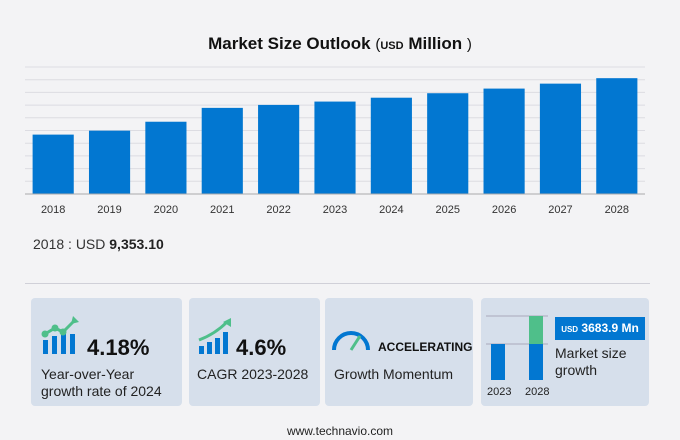  I want to click on yoy-card: 4.18% Year-over-Year growth rate of 2024, so click(106, 352).